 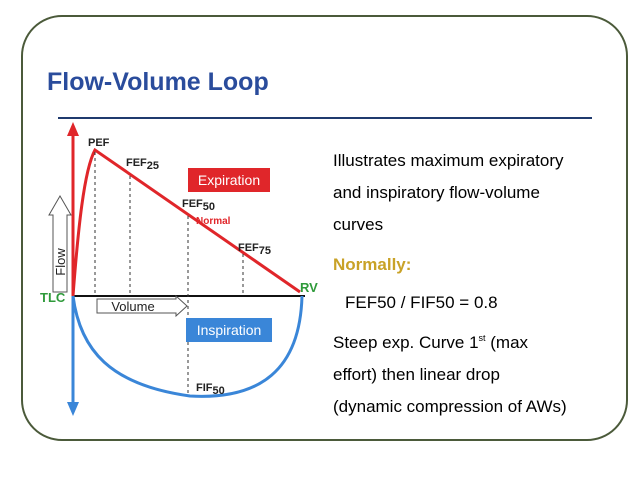 I want to click on expiration-curve, so click(x=186, y=222).